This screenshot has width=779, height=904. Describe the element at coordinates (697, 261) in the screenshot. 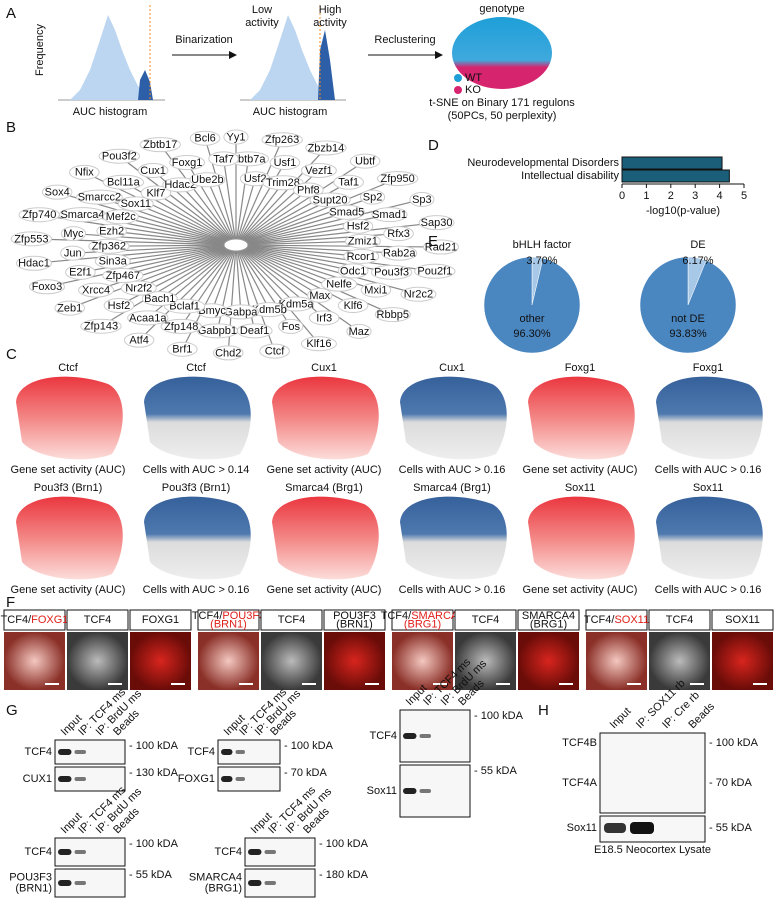

I see `value-label: 6.17%` at that location.